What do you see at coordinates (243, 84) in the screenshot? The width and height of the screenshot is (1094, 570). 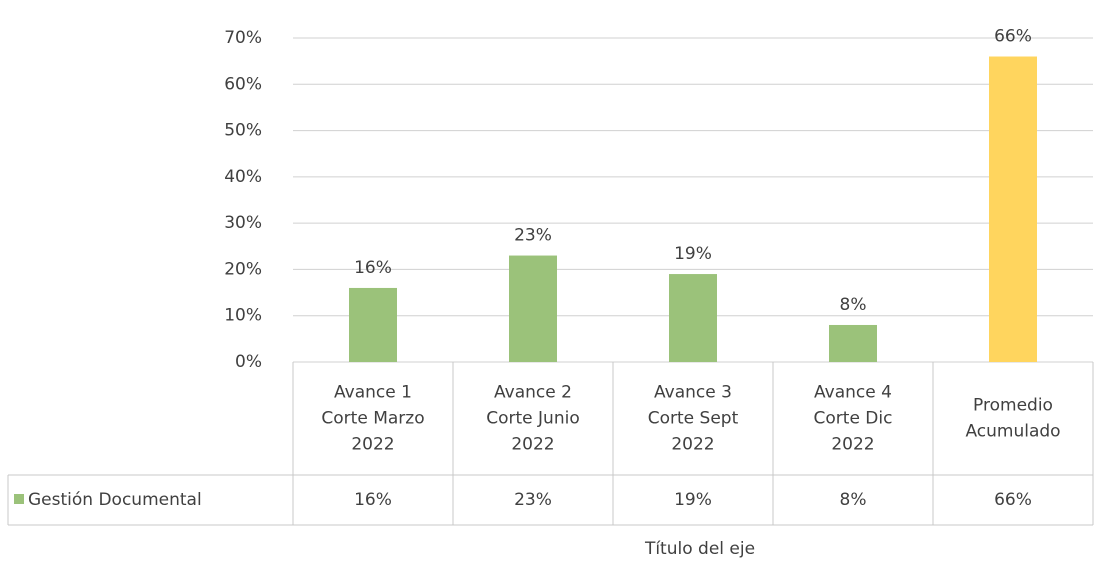 I see `y-tick-label: 60%` at bounding box center [243, 84].